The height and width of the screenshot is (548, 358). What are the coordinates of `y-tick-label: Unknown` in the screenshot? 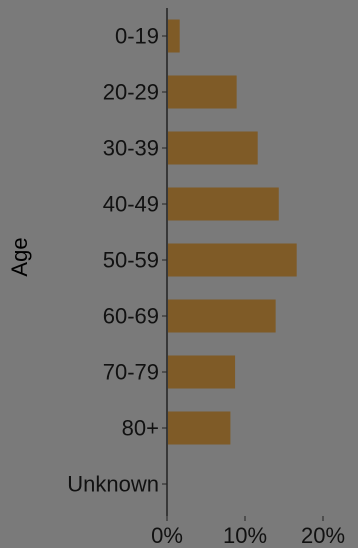 It's located at (113, 484).